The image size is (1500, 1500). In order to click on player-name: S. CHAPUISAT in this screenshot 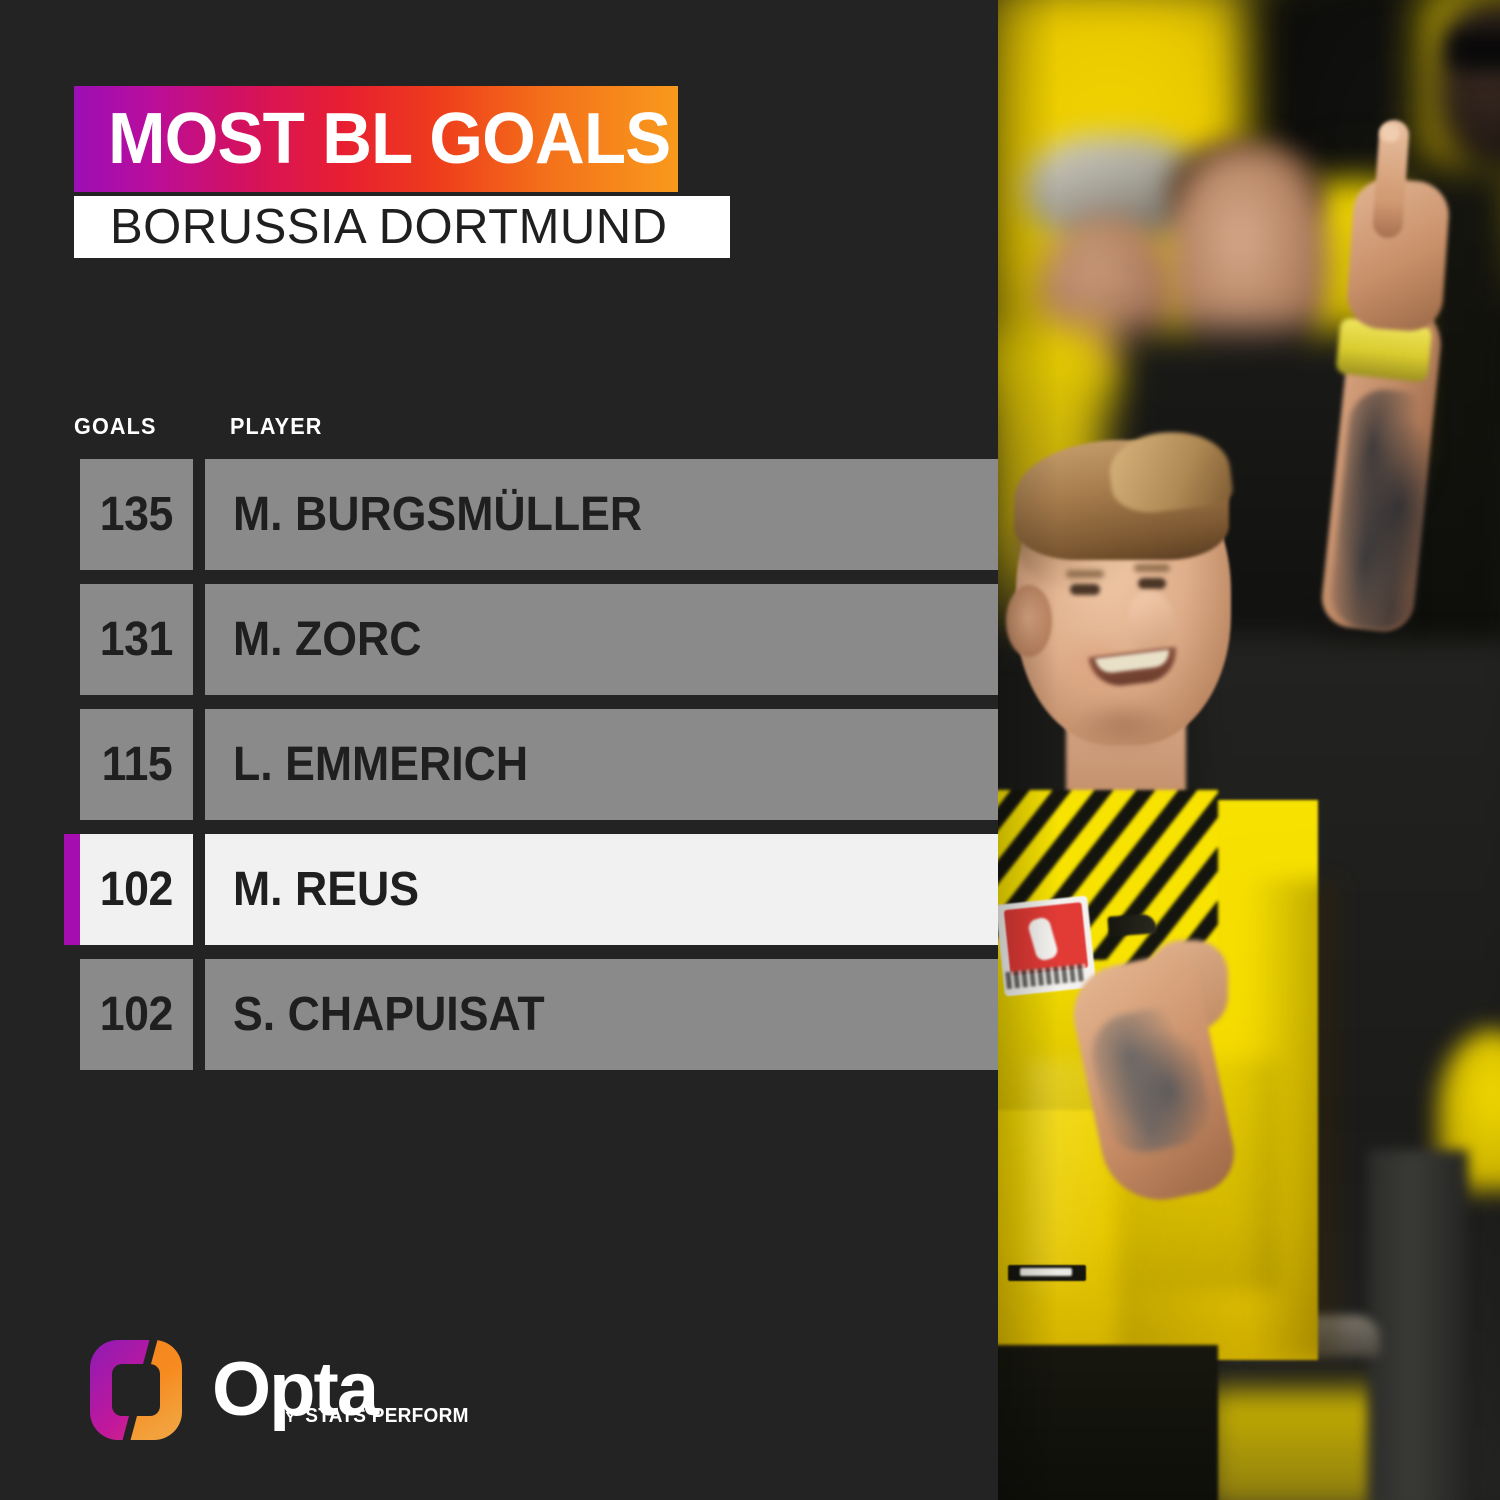, I will do `click(389, 1014)`.